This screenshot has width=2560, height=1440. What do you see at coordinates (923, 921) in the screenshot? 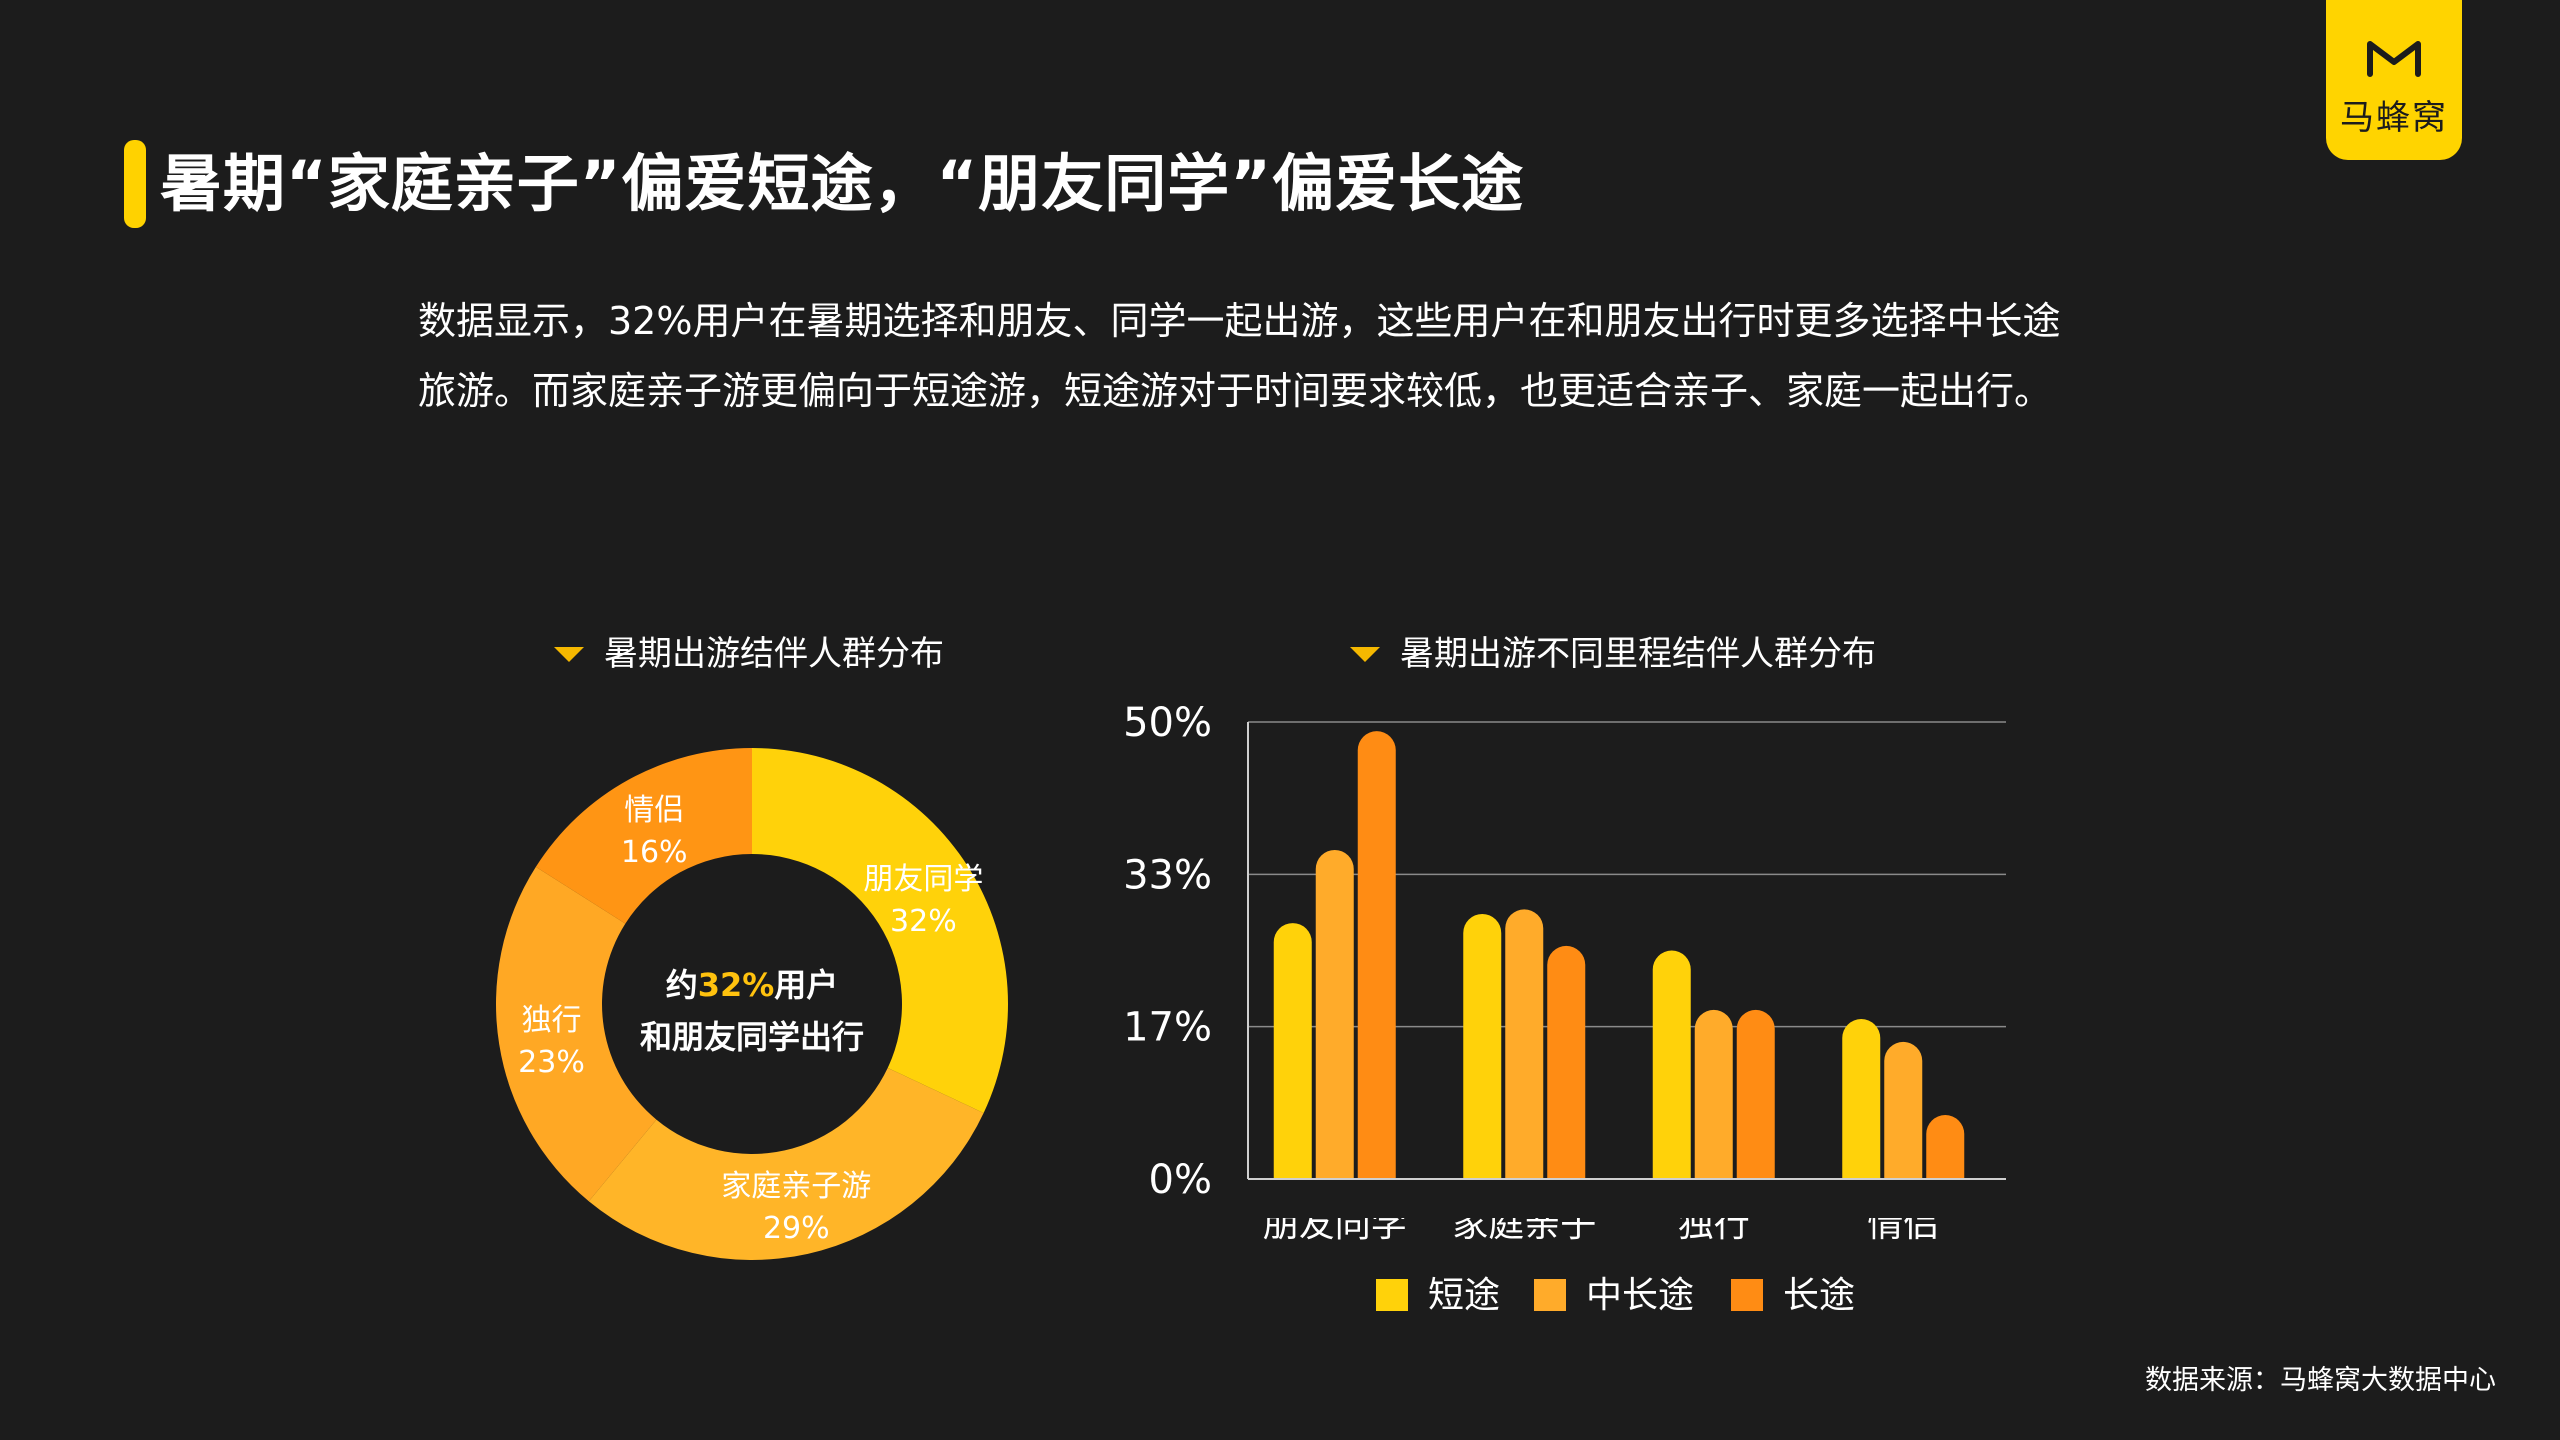
I see `donut-slice-value: 32%` at bounding box center [923, 921].